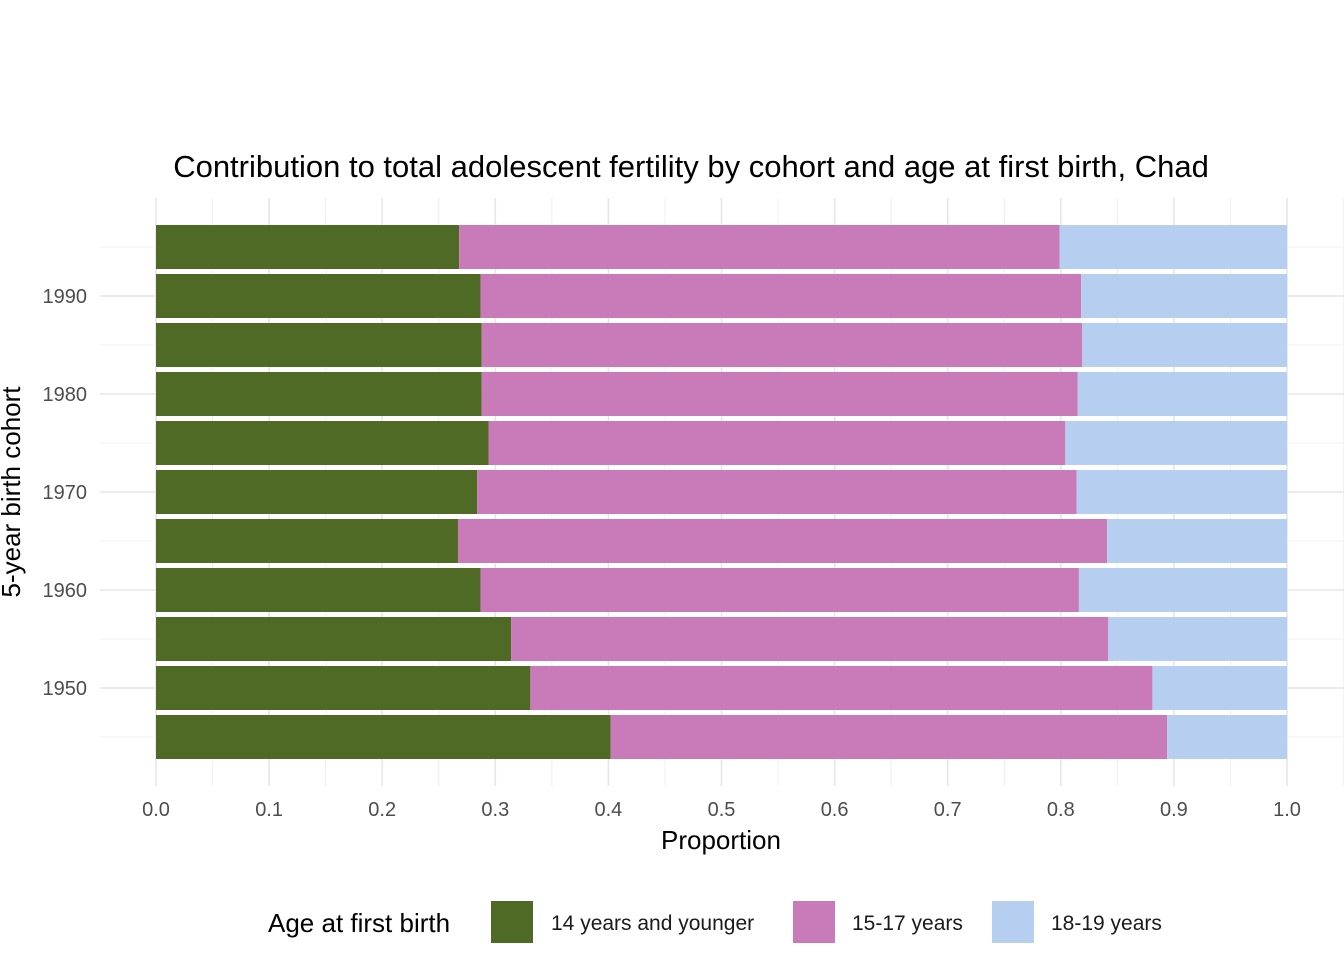 The width and height of the screenshot is (1344, 960). What do you see at coordinates (907, 923) in the screenshot?
I see `legend-label: 15-17 years` at bounding box center [907, 923].